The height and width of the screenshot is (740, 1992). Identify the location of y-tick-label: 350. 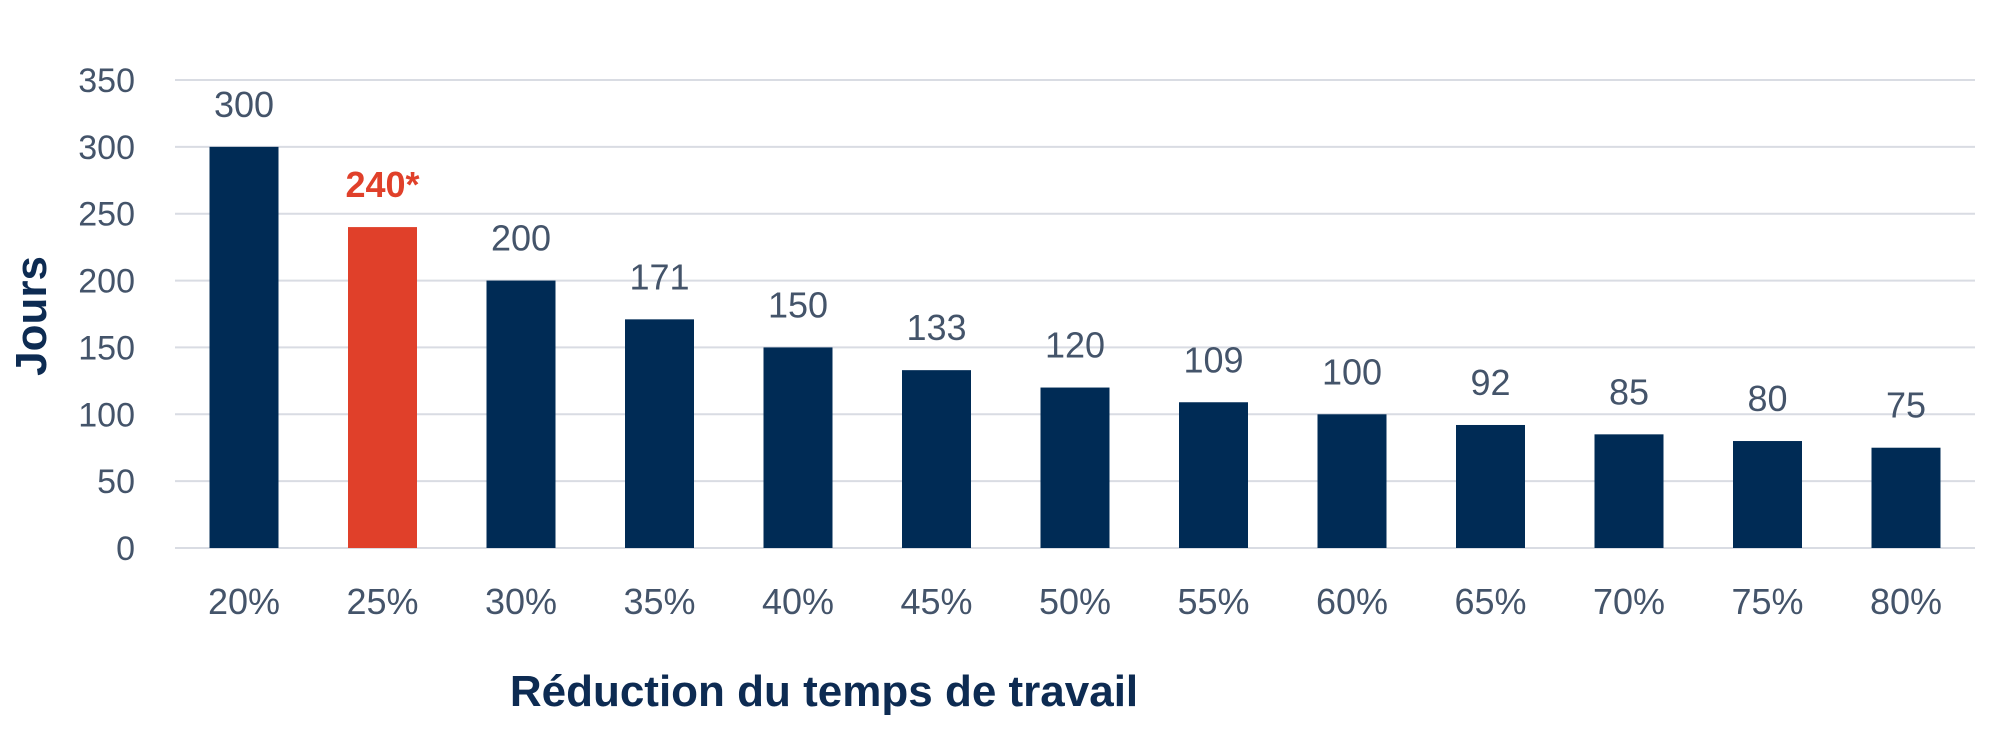
(106, 81).